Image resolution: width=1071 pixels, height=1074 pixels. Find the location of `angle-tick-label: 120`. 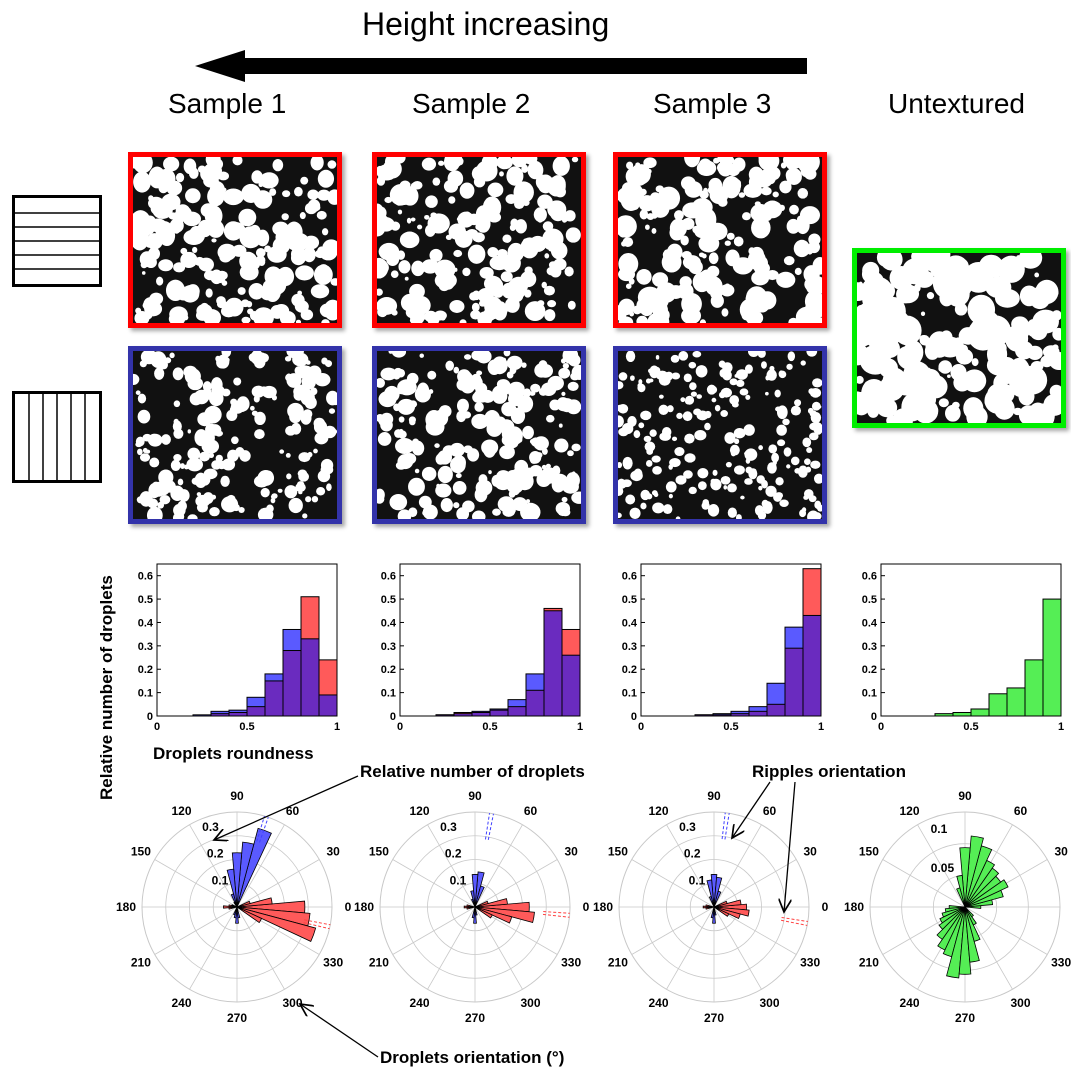

angle-tick-label: 120 is located at coordinates (181, 811).